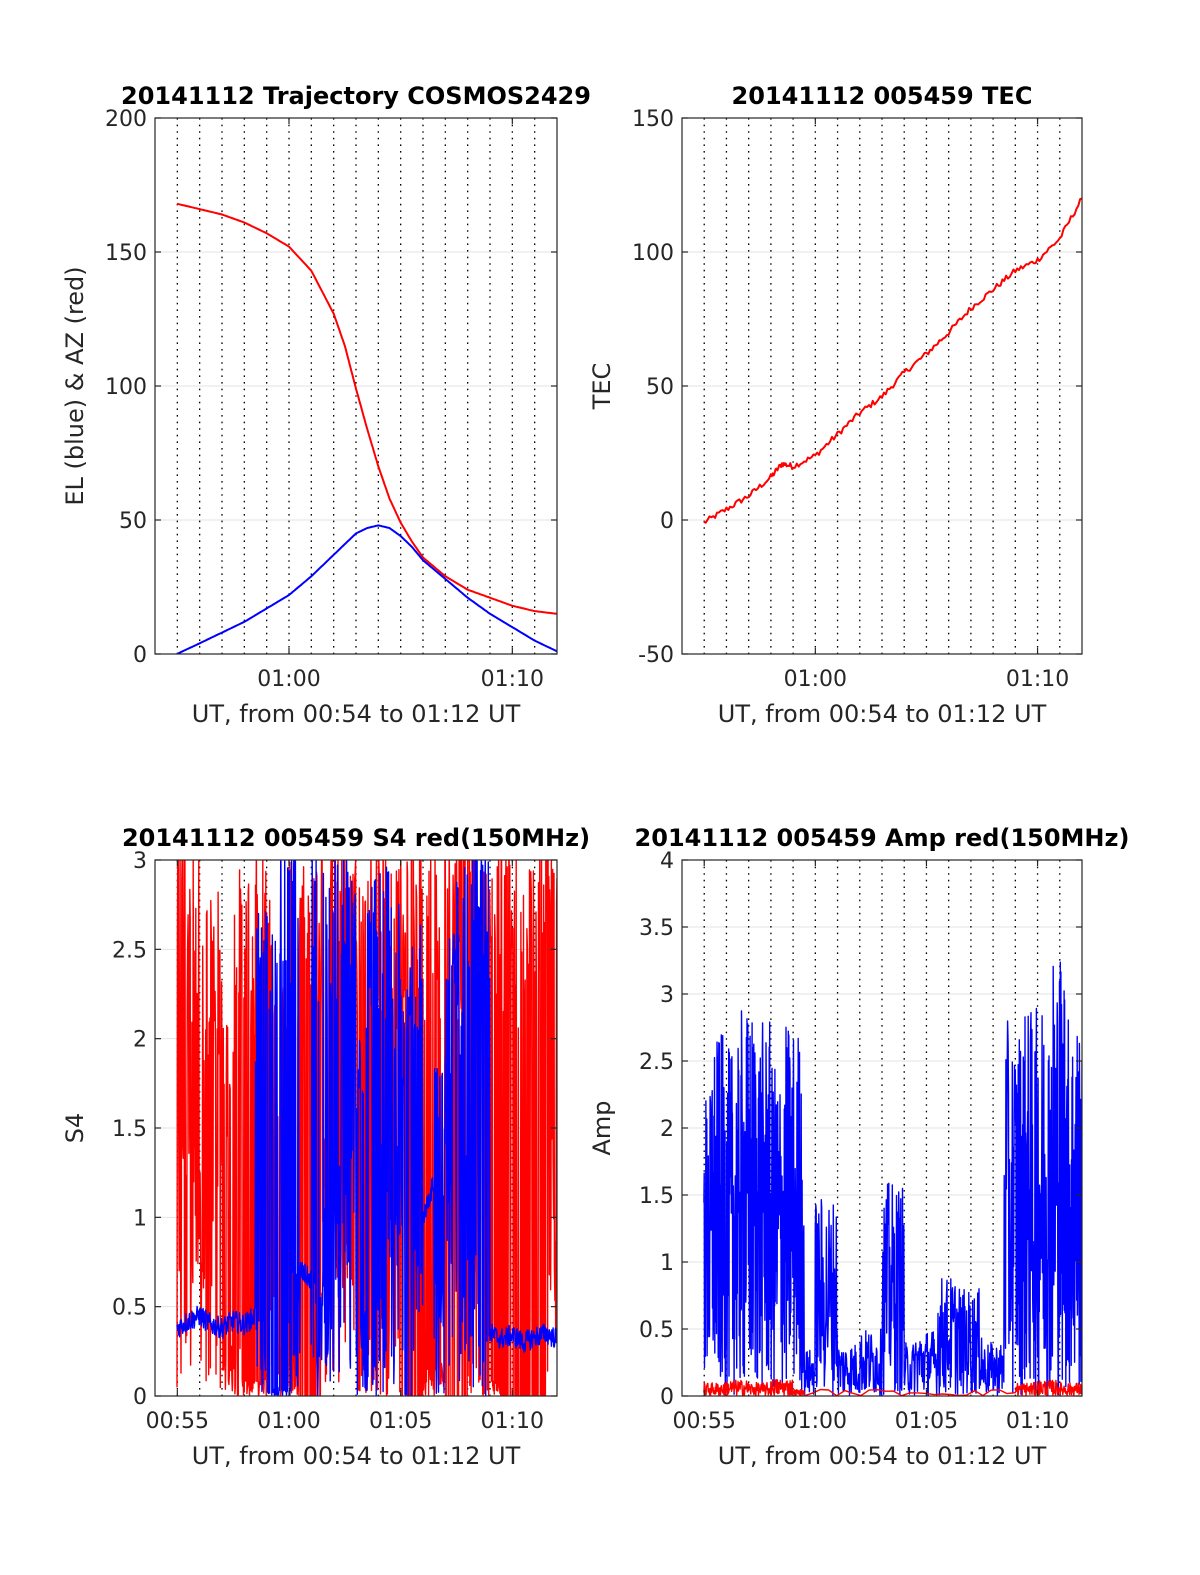 This screenshot has width=1200, height=1575. Describe the element at coordinates (882, 96) in the screenshot. I see `chart-title: 20141112 005459 TEC` at that location.